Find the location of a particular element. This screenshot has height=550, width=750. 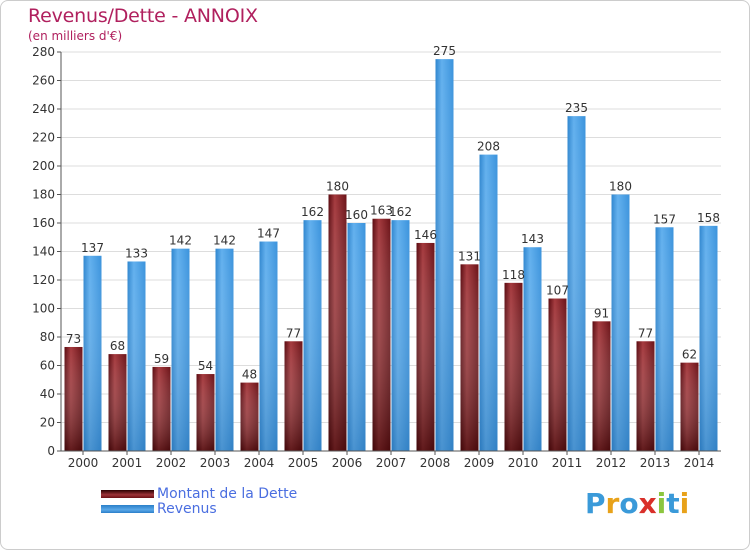

x-tick-label: 2014 is located at coordinates (699, 463).